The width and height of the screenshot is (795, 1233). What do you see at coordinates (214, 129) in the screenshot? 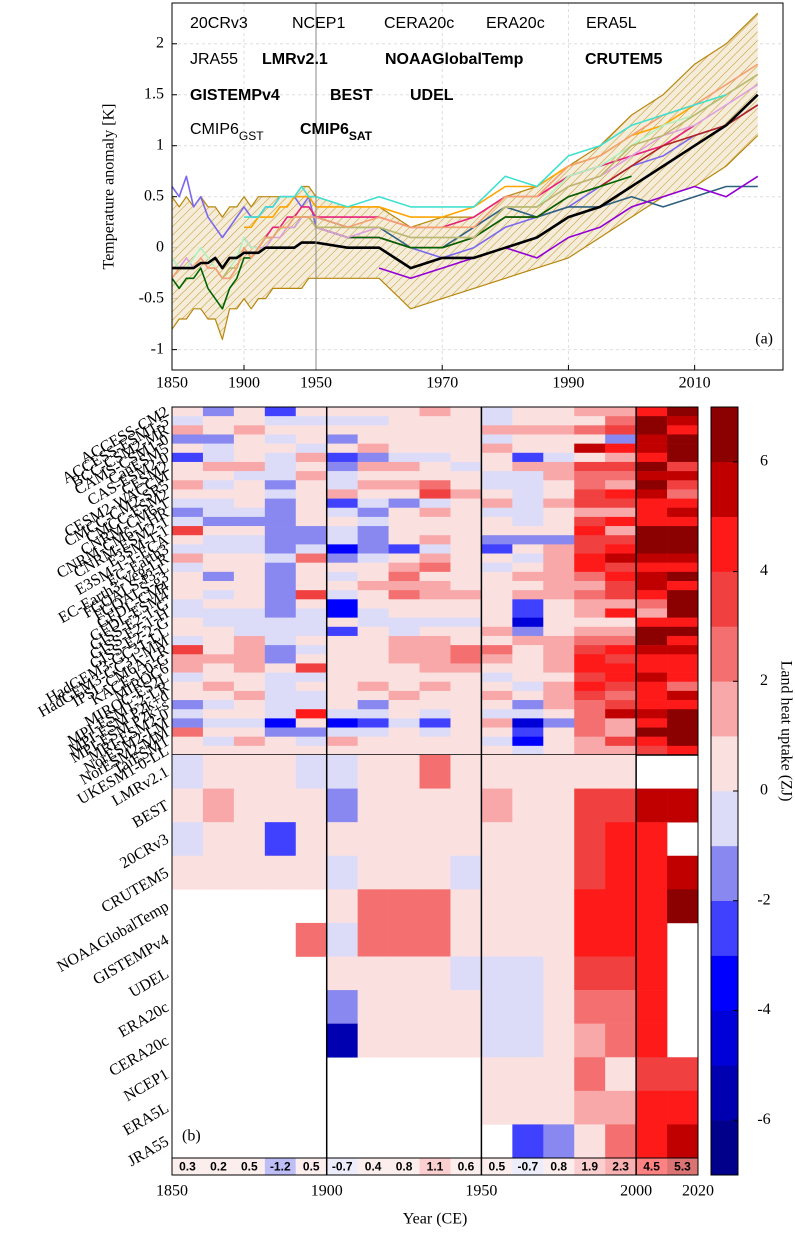
I see `legend-name: CMIP6` at bounding box center [214, 129].